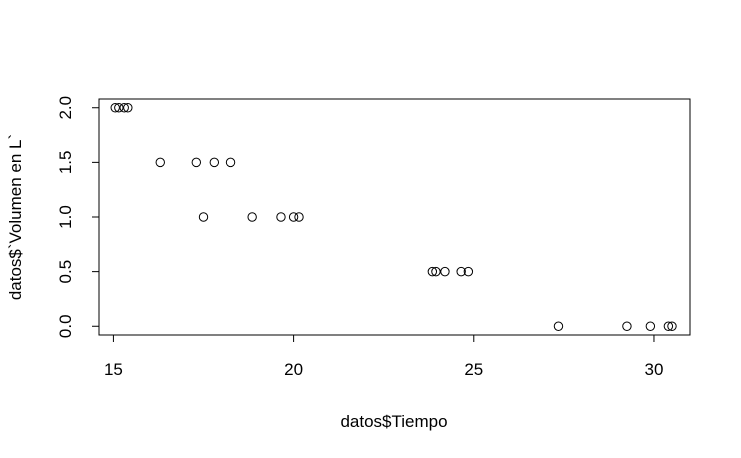 The width and height of the screenshot is (741, 458). What do you see at coordinates (65, 272) in the screenshot?
I see `y-tick-label: 0.5` at bounding box center [65, 272].